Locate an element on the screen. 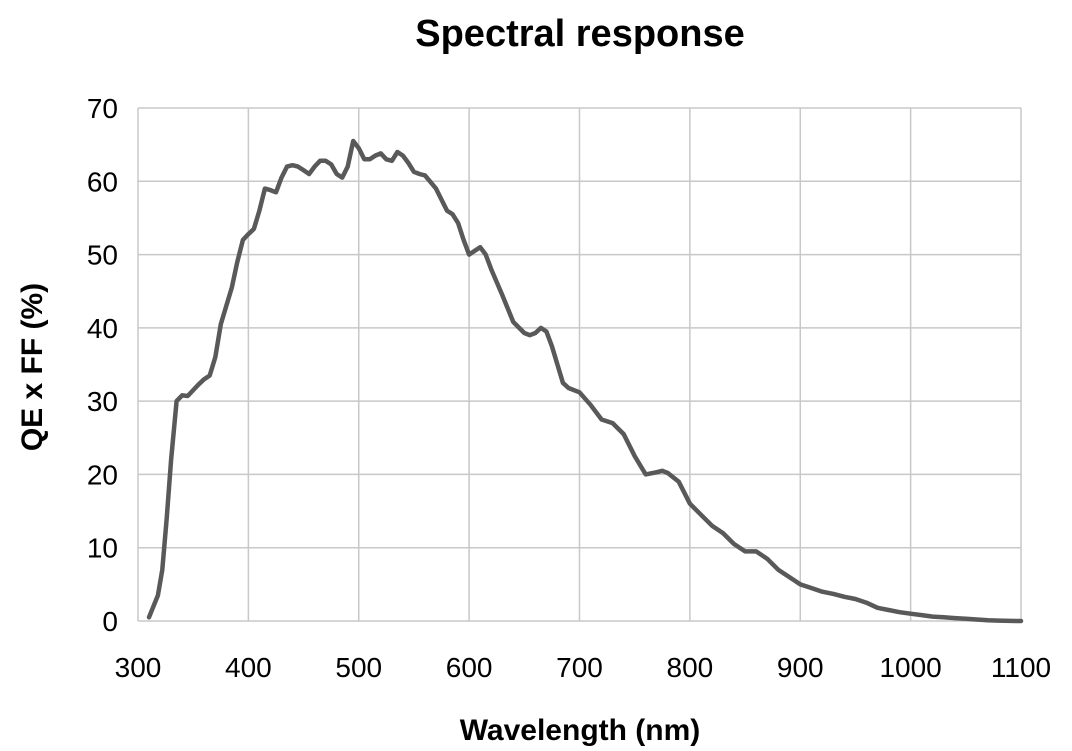  x-tick-label: 800 is located at coordinates (690, 667).